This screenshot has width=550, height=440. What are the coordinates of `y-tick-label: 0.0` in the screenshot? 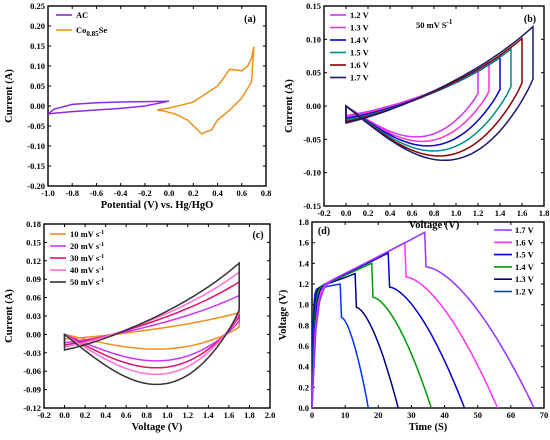 It's located at (303, 408).